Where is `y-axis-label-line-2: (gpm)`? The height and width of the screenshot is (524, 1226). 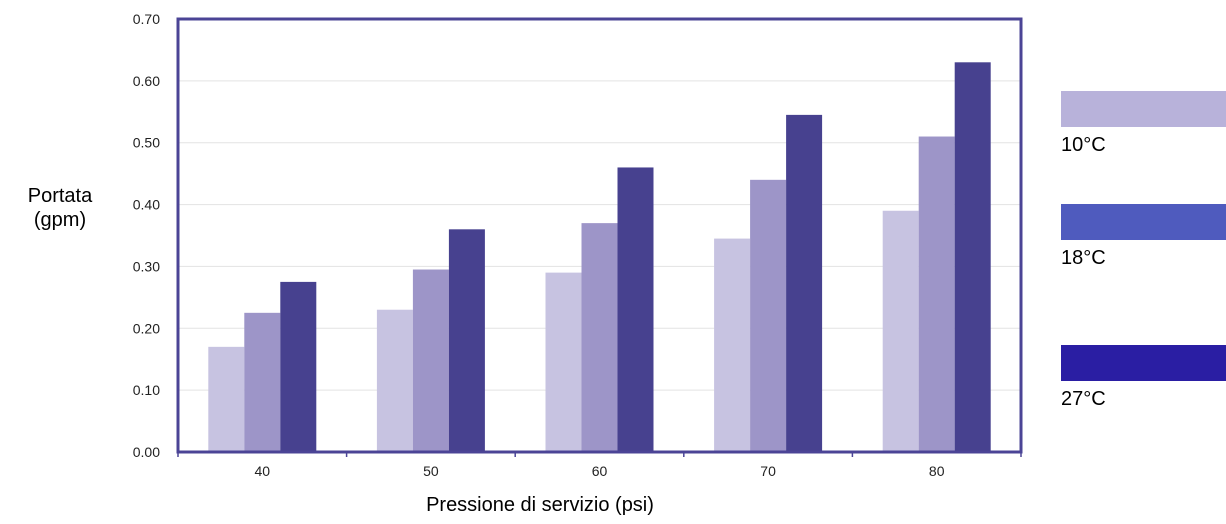
y-axis-label-line-2: (gpm) is located at coordinates (60, 220).